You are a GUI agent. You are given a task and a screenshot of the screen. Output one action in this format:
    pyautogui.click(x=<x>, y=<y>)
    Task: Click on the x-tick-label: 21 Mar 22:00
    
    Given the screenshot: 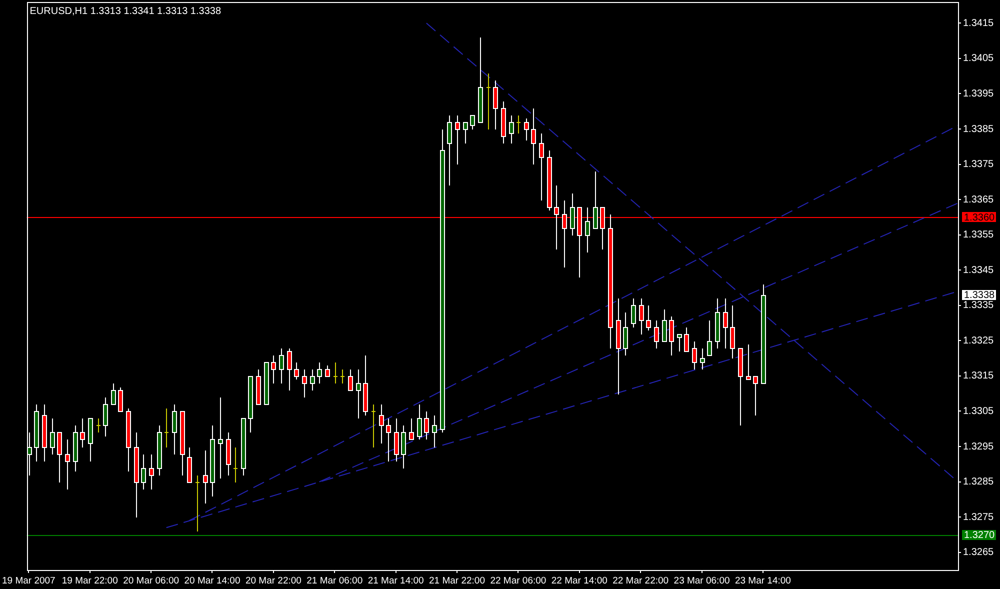 What is the action you would take?
    pyautogui.click(x=457, y=580)
    